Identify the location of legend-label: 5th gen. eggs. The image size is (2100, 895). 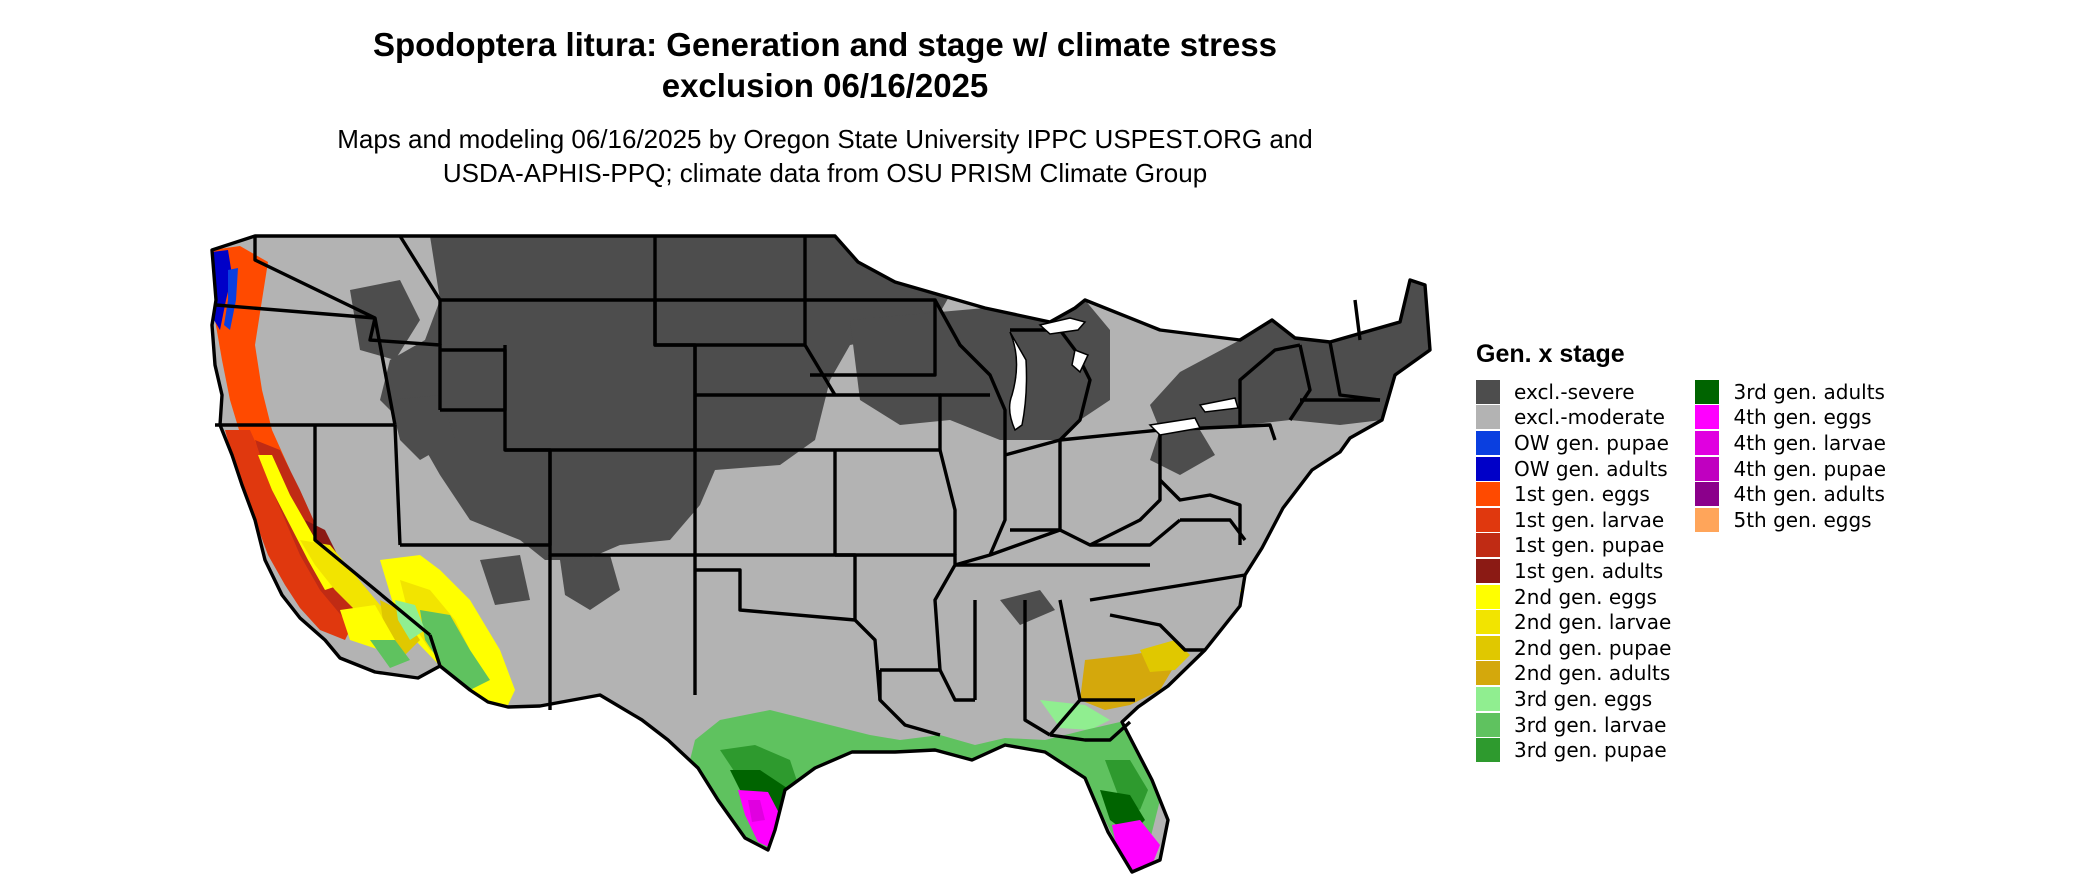
(1802, 519).